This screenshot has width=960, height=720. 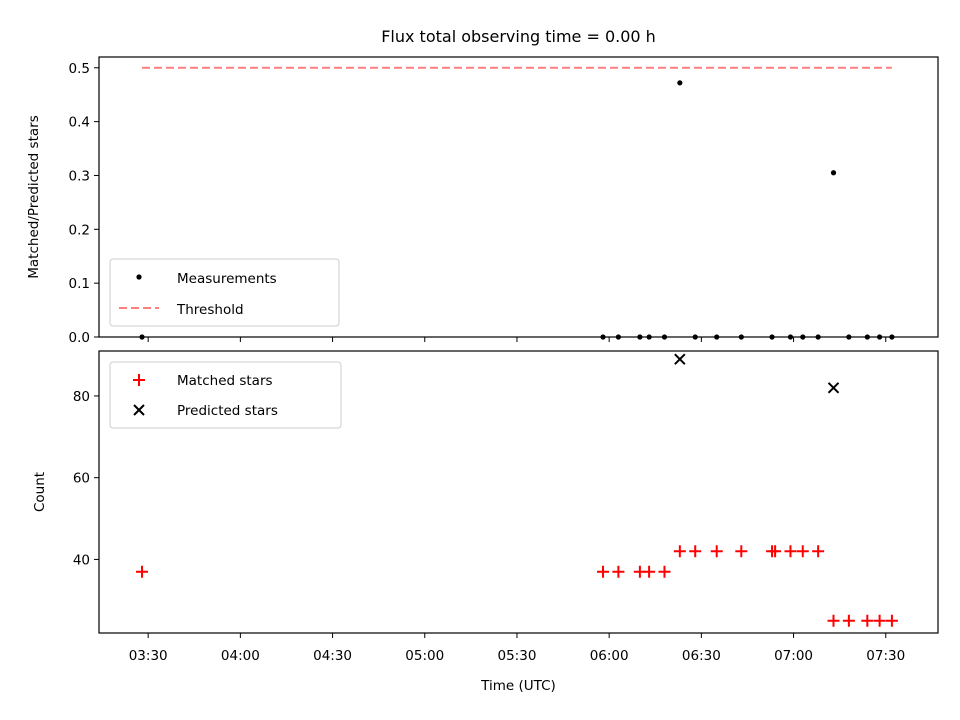 I want to click on legend-marker-predicted, so click(x=139, y=410).